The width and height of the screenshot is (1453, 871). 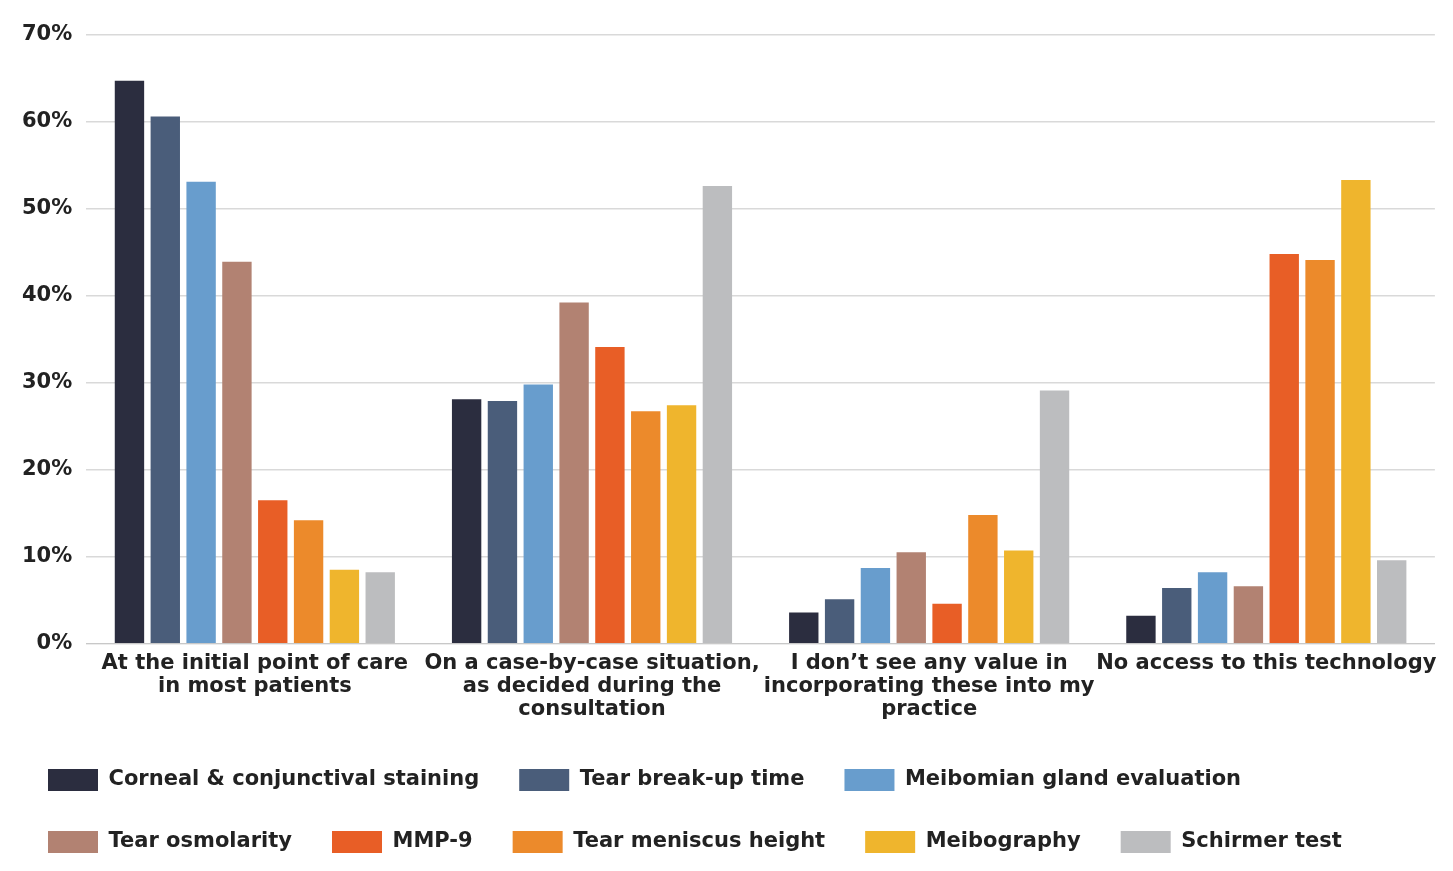 I want to click on x-tick-label: On a case-by-case situation, as decided during the consultation, so click(x=592, y=684).